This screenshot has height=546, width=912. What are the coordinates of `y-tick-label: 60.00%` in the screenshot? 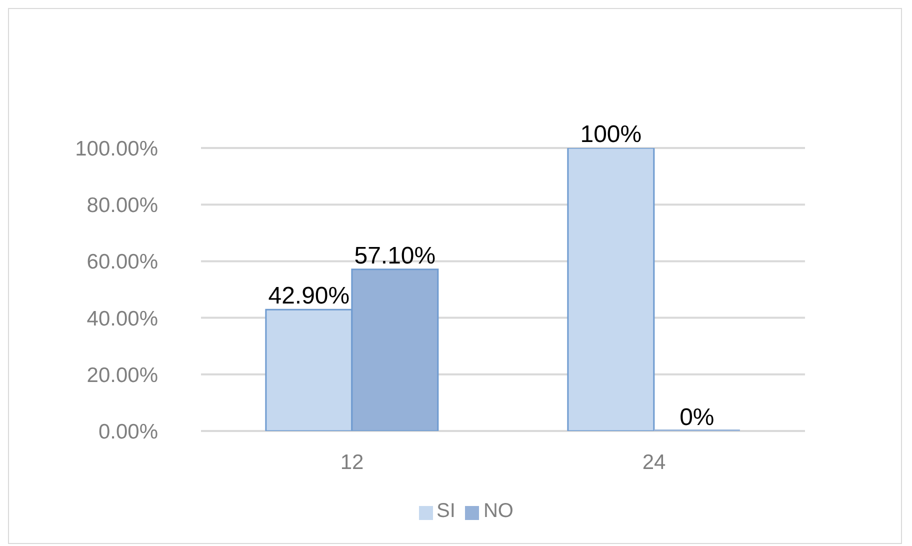 It's located at (122, 262).